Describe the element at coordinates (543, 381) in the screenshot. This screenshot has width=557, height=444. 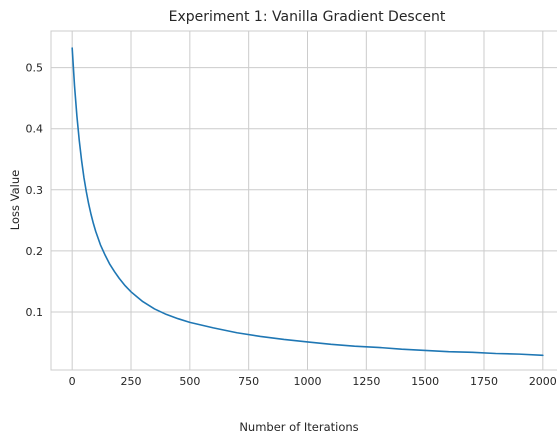
I see `x-tick-label: 2000` at that location.